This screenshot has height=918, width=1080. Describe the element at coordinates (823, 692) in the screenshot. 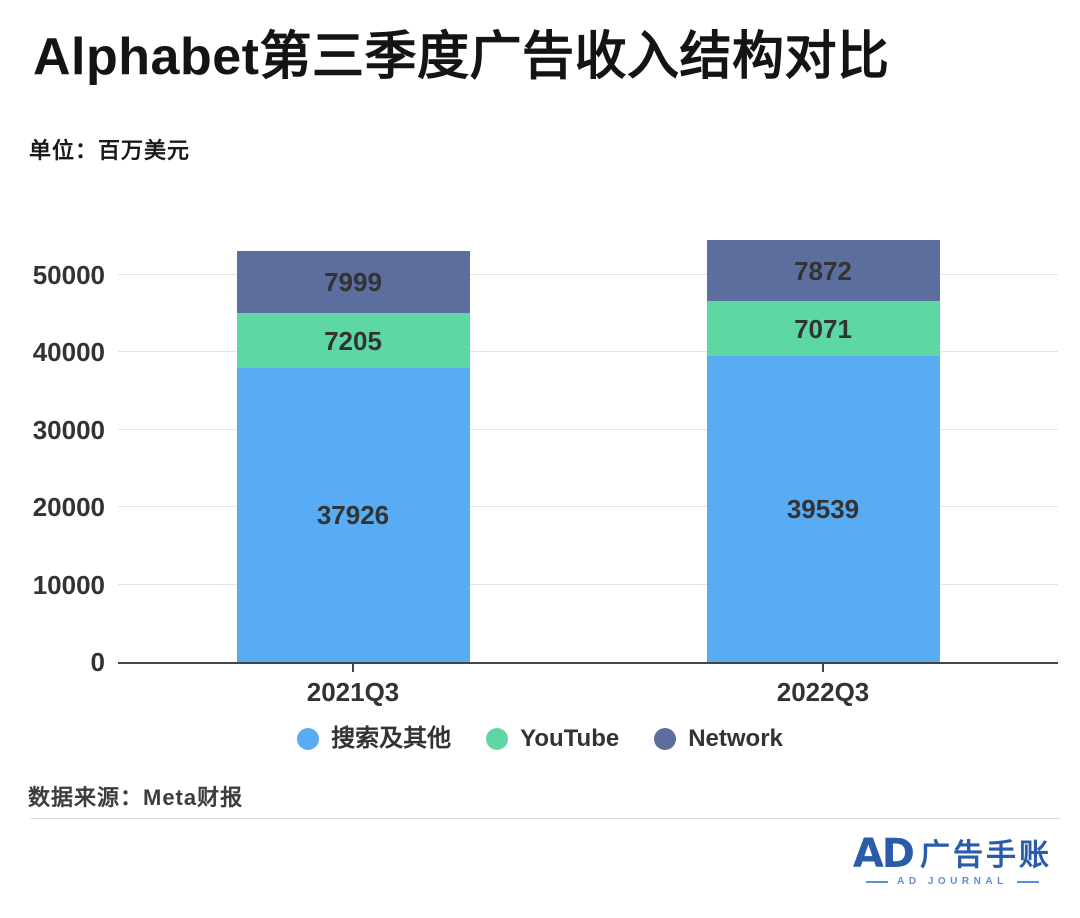

I see `x-axis-label: 2022Q3` at that location.